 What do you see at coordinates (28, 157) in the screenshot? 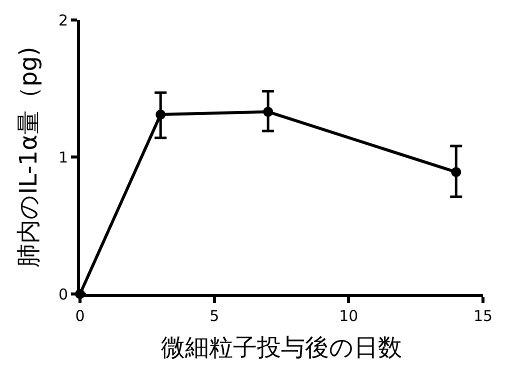
I see `y-axis-title: 肺内のIL-1α量（pg)` at bounding box center [28, 157].